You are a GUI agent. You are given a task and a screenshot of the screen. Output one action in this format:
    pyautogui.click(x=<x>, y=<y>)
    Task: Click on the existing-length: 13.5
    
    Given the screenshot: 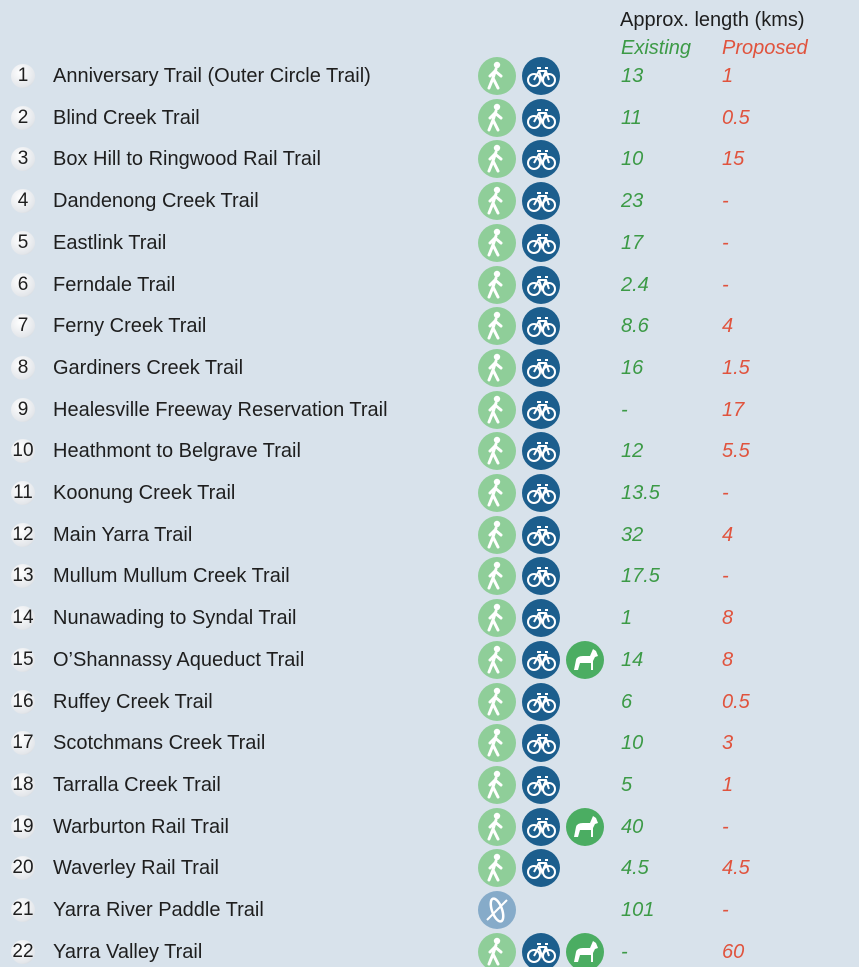 What is the action you would take?
    pyautogui.click(x=640, y=493)
    